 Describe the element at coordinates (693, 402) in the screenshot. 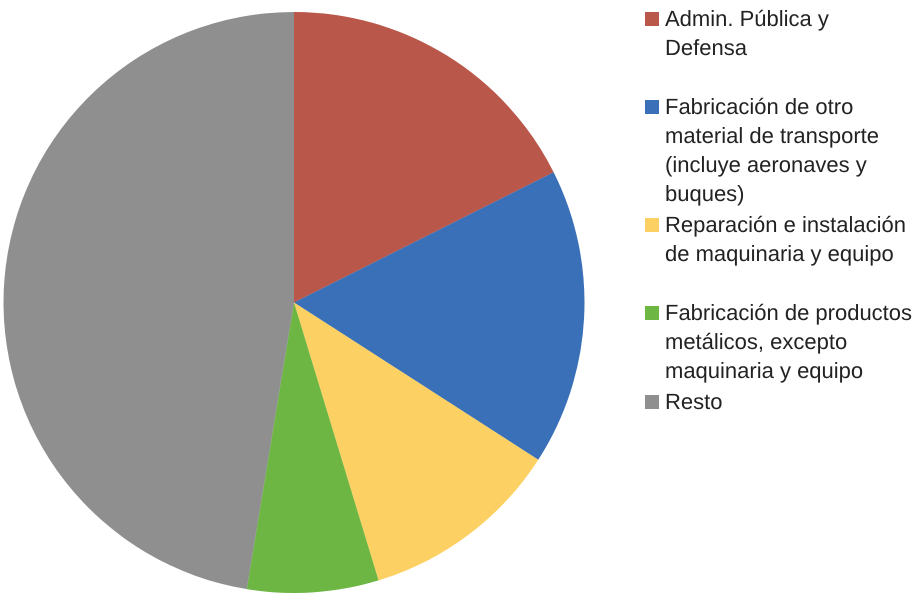

I see `legend-label: Resto` at that location.